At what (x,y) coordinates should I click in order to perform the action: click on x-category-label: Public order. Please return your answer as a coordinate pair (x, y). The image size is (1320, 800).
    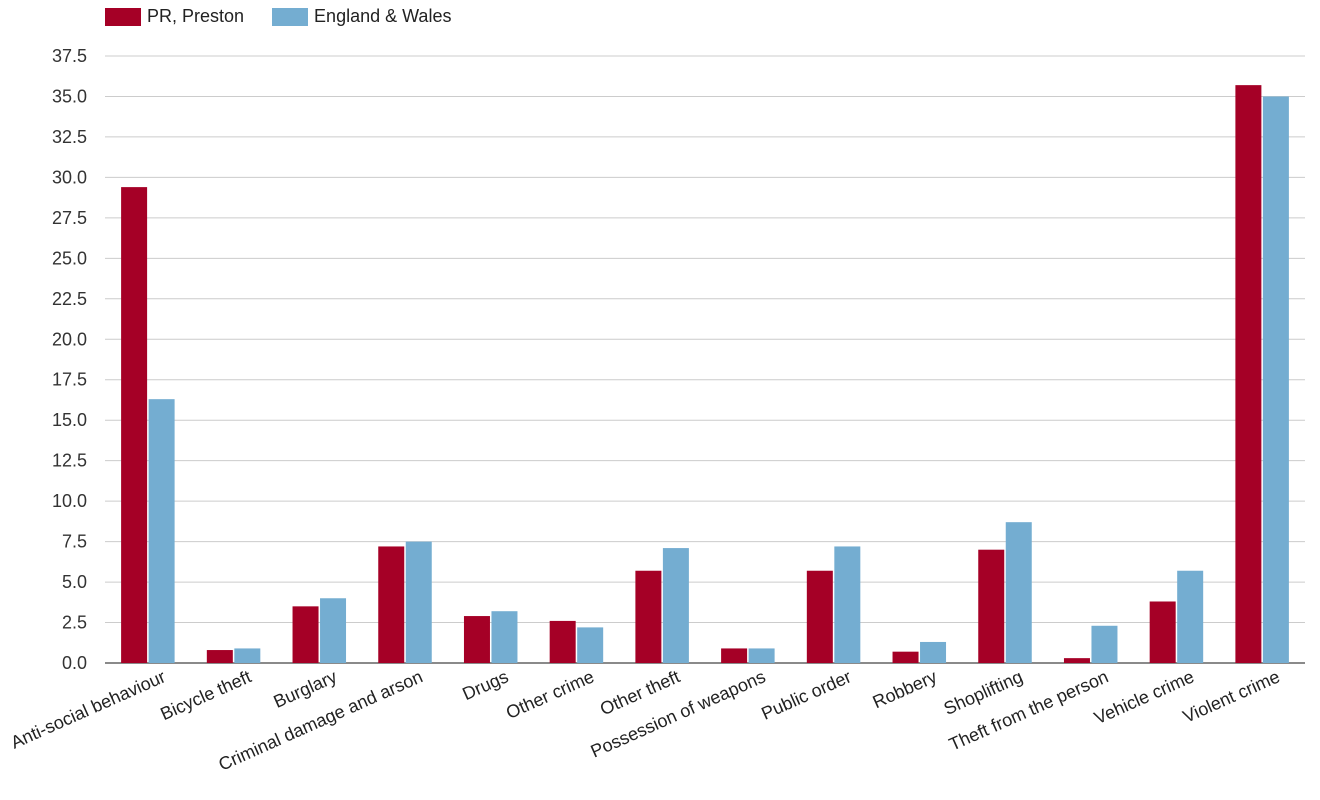
    Looking at the image, I should click on (806, 694).